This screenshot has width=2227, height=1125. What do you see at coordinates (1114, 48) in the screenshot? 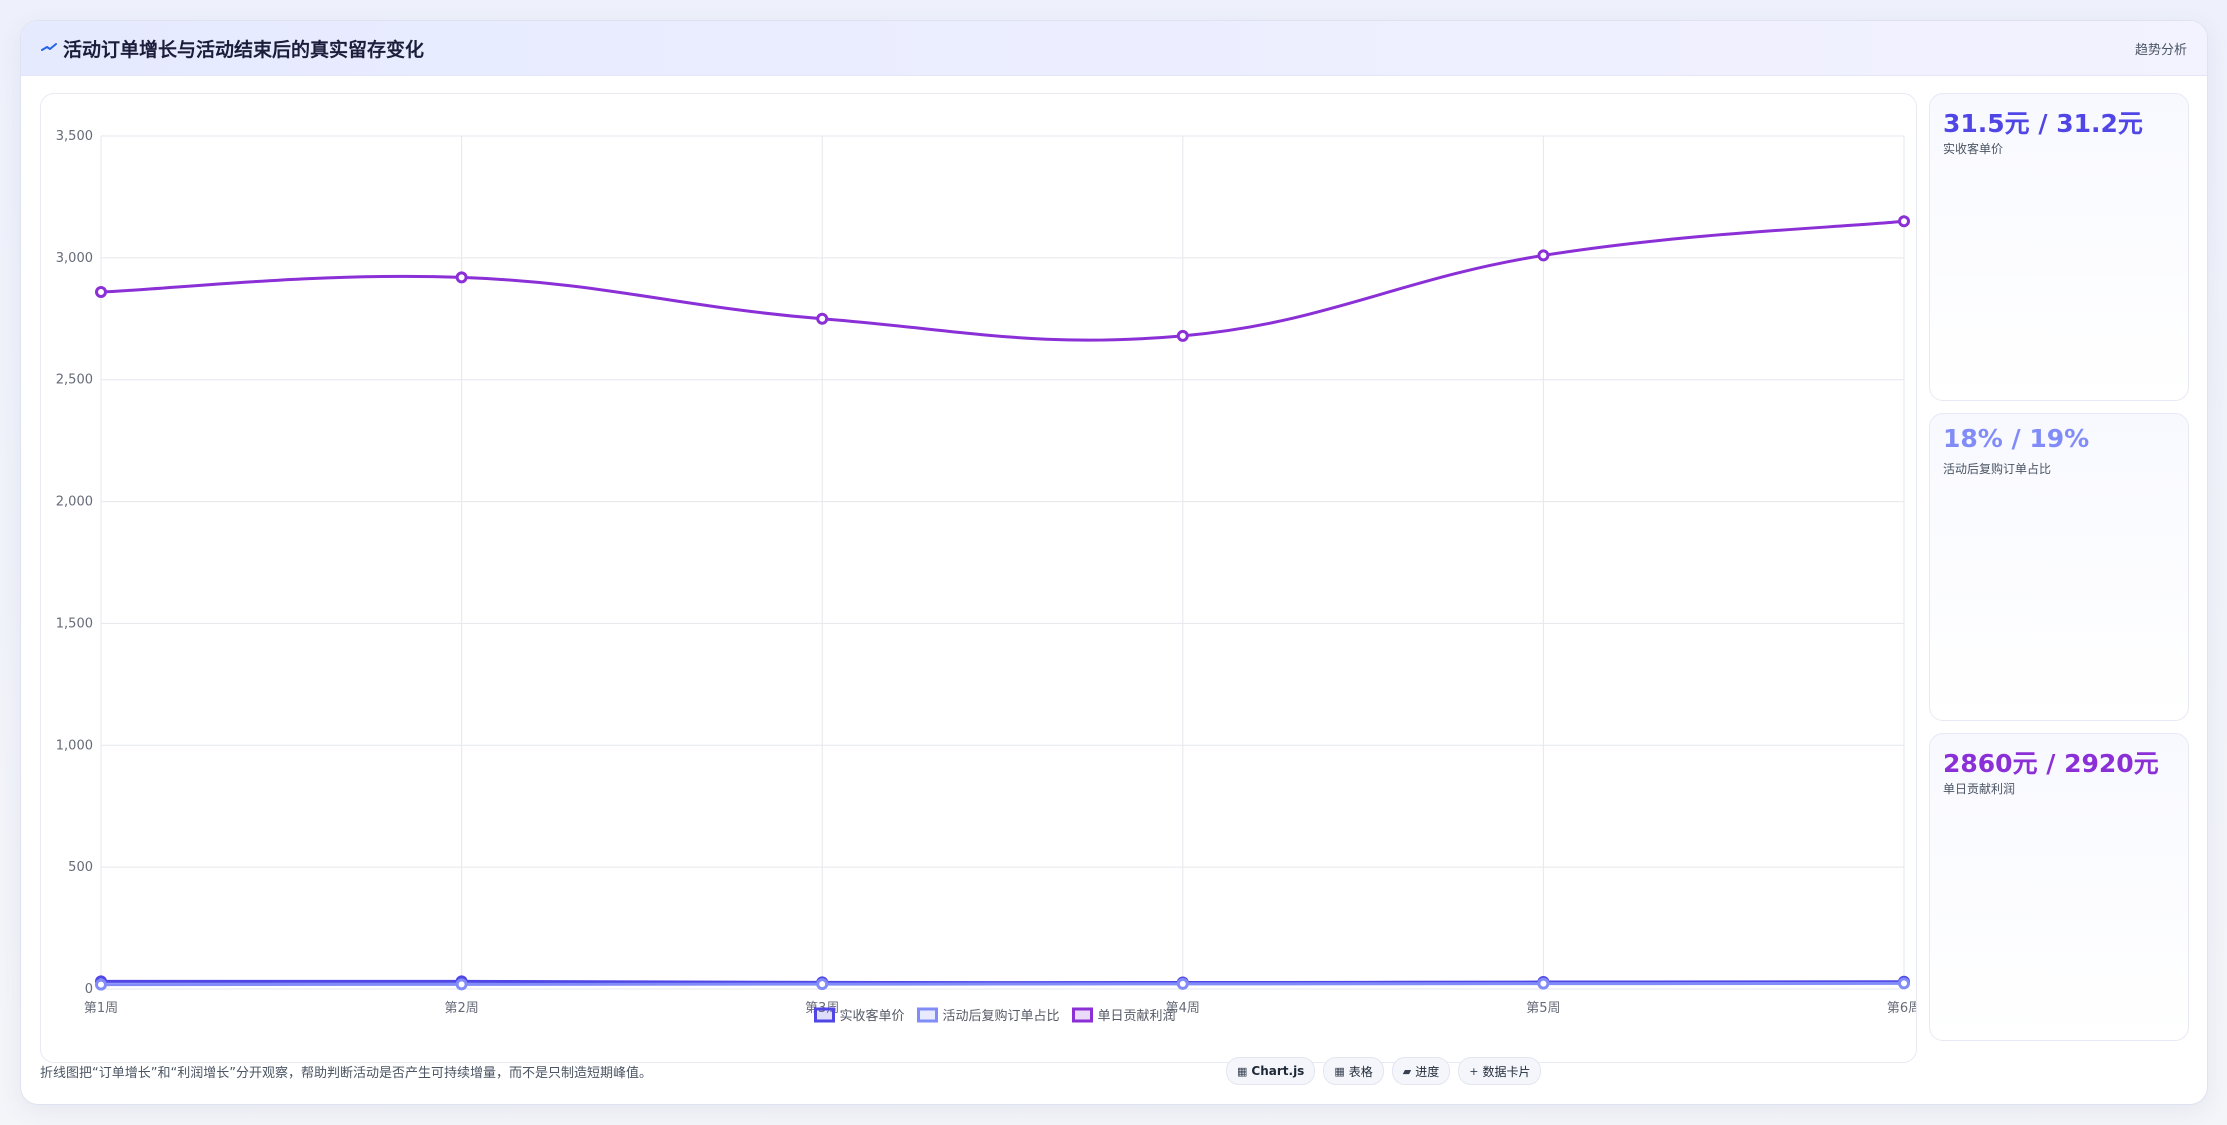
I see `header-bar: 活动订单增长与活动结束后的真实留存变化 趋势分析` at bounding box center [1114, 48].